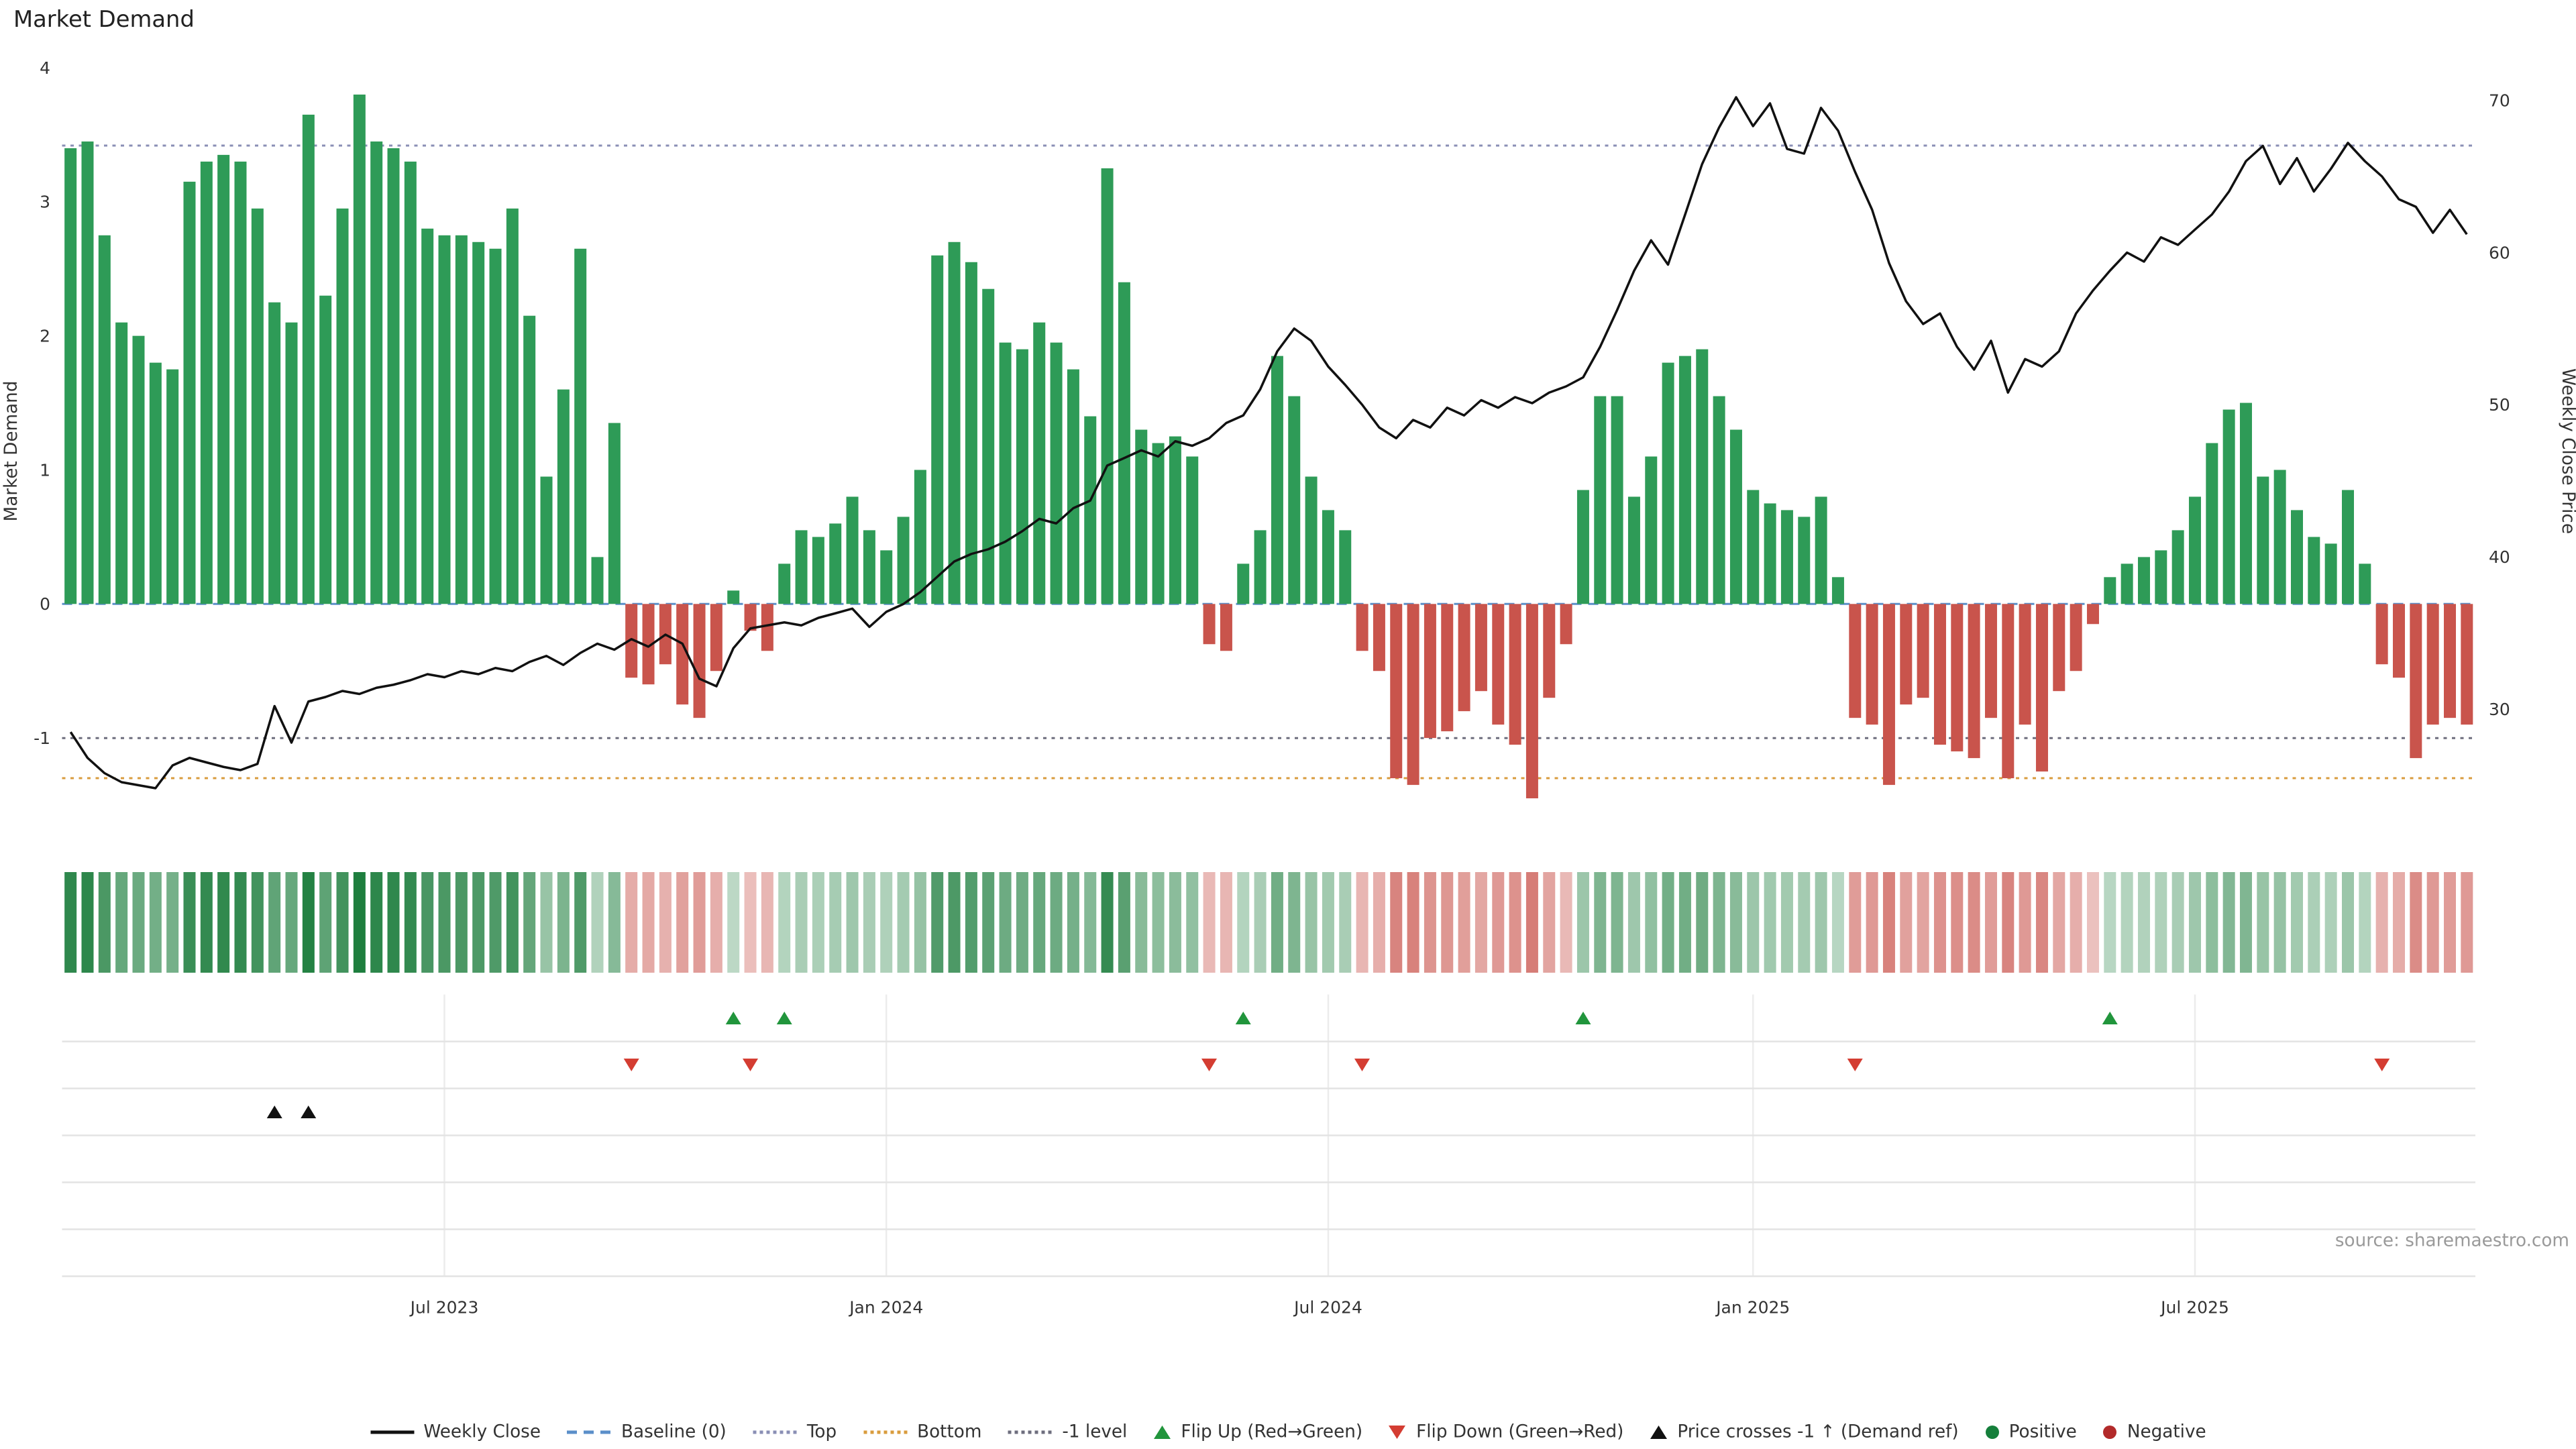 This screenshot has height=1449, width=2576. Describe the element at coordinates (2166, 1432) in the screenshot. I see `legend-label: Negative` at that location.